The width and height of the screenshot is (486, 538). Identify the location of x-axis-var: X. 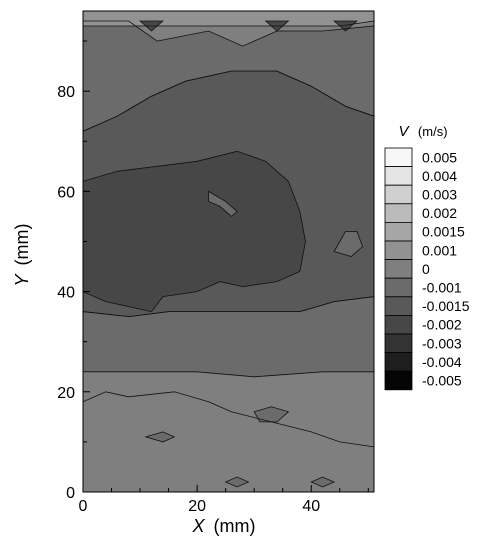
(198, 526).